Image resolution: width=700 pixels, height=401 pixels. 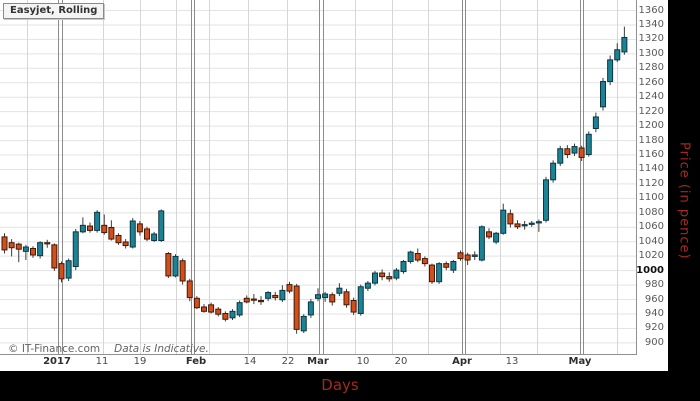 I want to click on x-axis-title-strip: Days, so click(x=350, y=386).